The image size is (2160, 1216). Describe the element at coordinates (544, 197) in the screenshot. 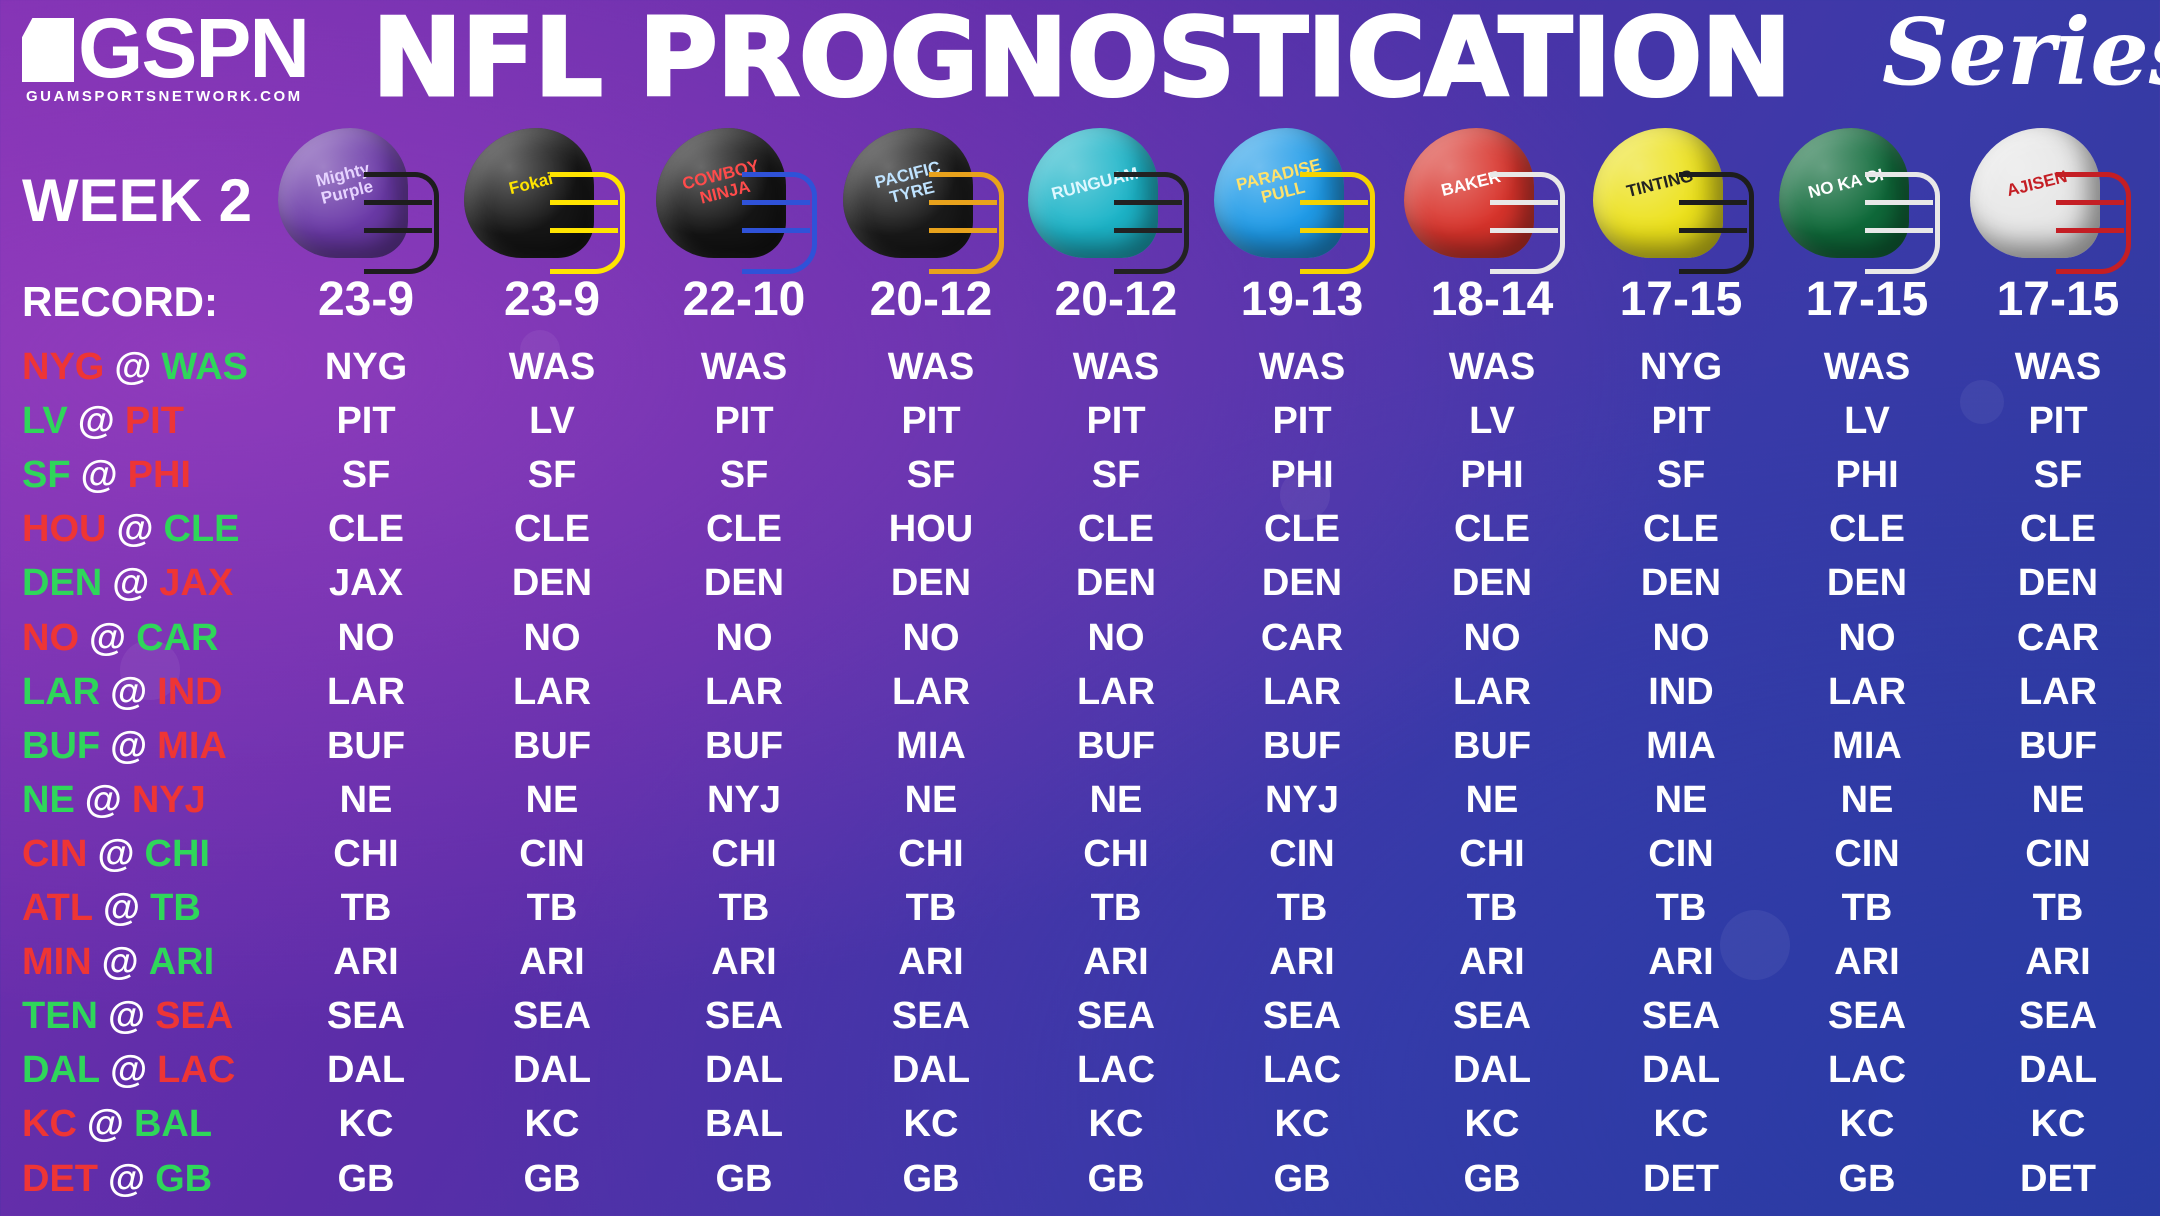

I see `helmet-icon: Fokai` at that location.